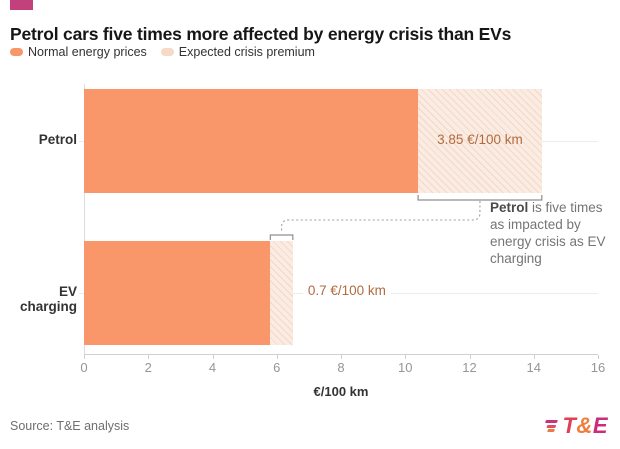  What do you see at coordinates (341, 367) in the screenshot?
I see `x-tick-label: 8` at bounding box center [341, 367].